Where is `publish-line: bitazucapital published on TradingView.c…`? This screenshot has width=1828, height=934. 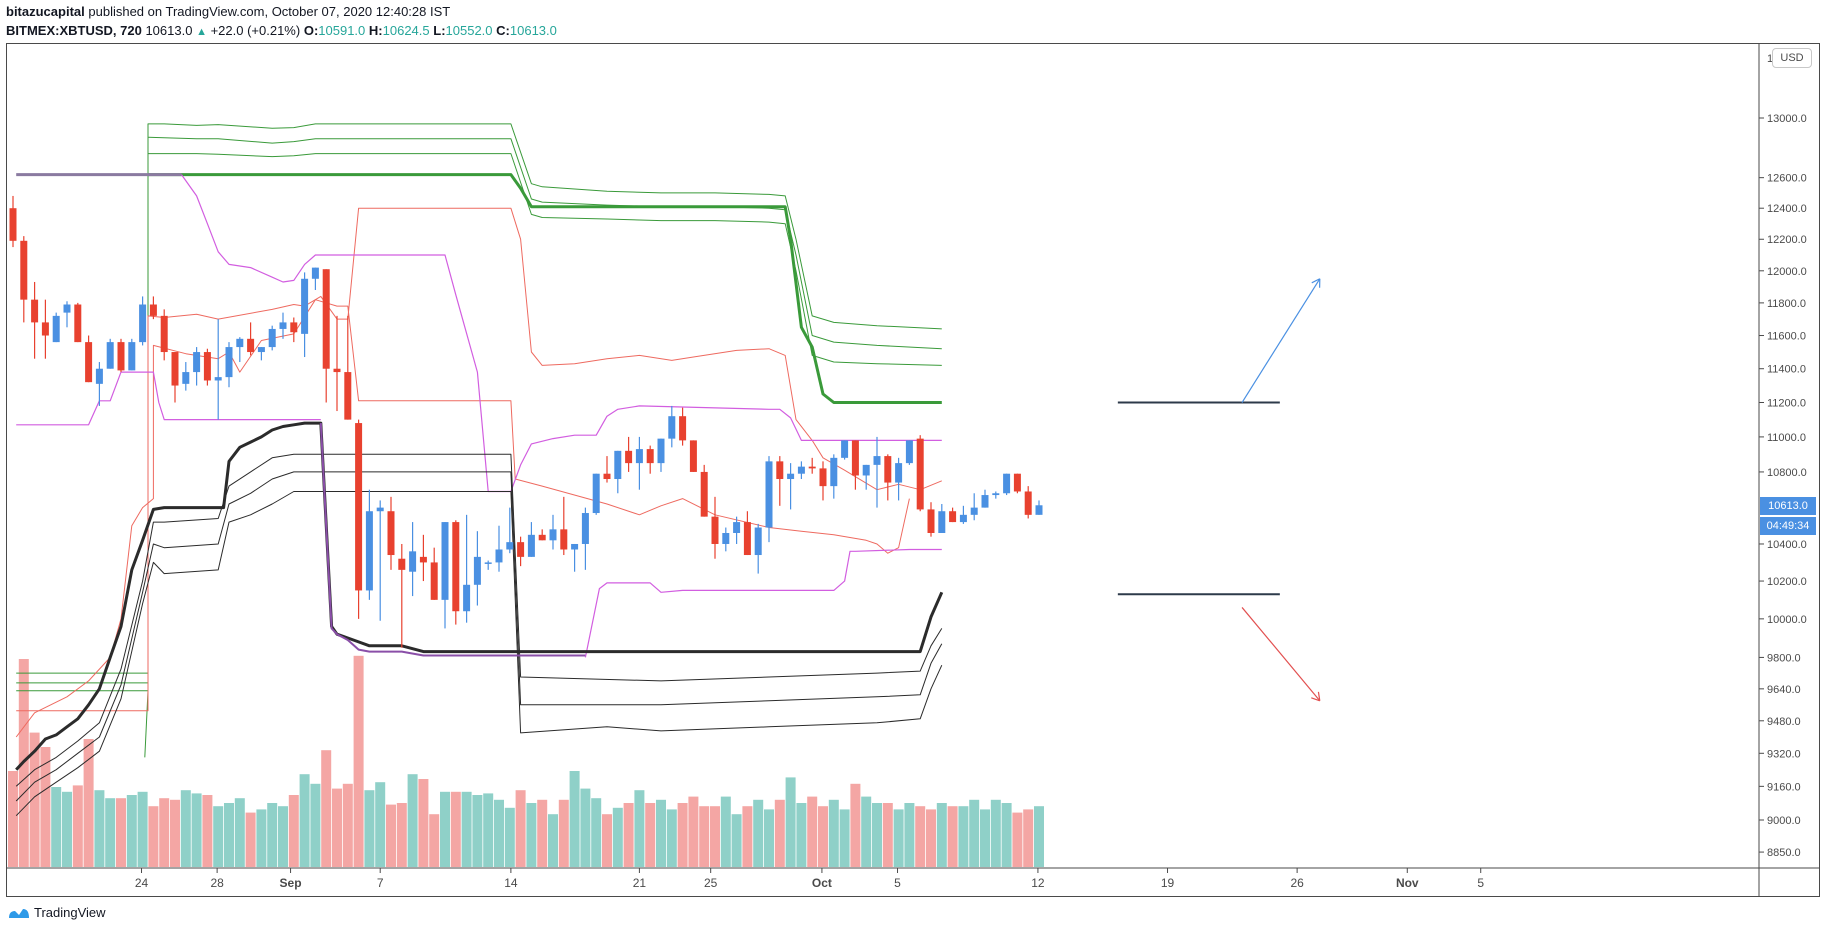
publish-line: bitazucapital published on TradingView.c… is located at coordinates (281, 11).